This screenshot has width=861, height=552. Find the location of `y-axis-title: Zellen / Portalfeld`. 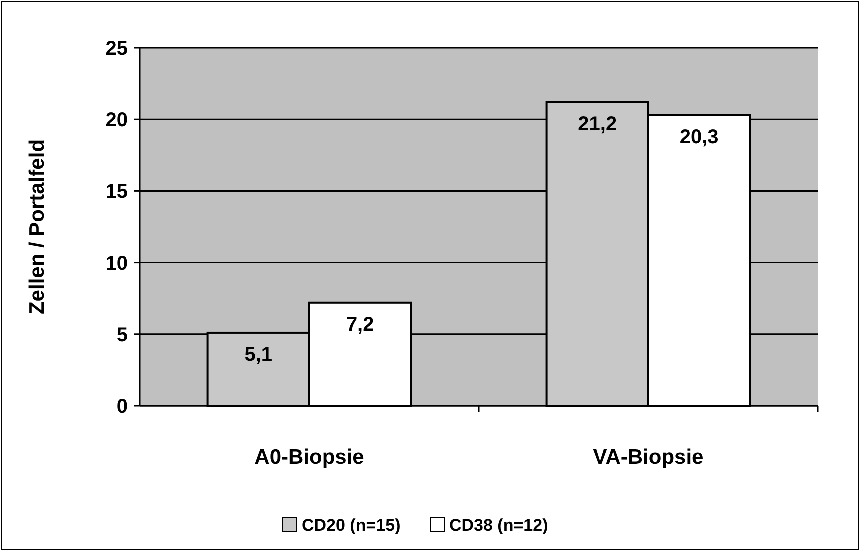

y-axis-title: Zellen / Portalfeld is located at coordinates (37, 227).